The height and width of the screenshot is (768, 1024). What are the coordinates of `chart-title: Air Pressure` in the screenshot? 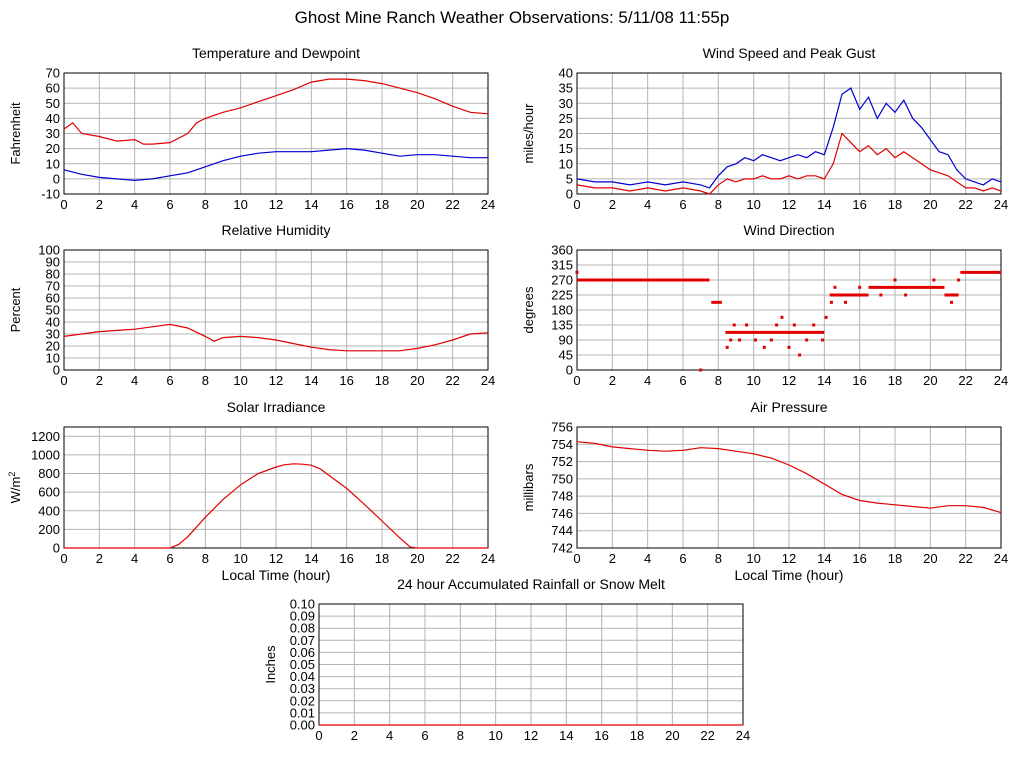 It's located at (788, 407).